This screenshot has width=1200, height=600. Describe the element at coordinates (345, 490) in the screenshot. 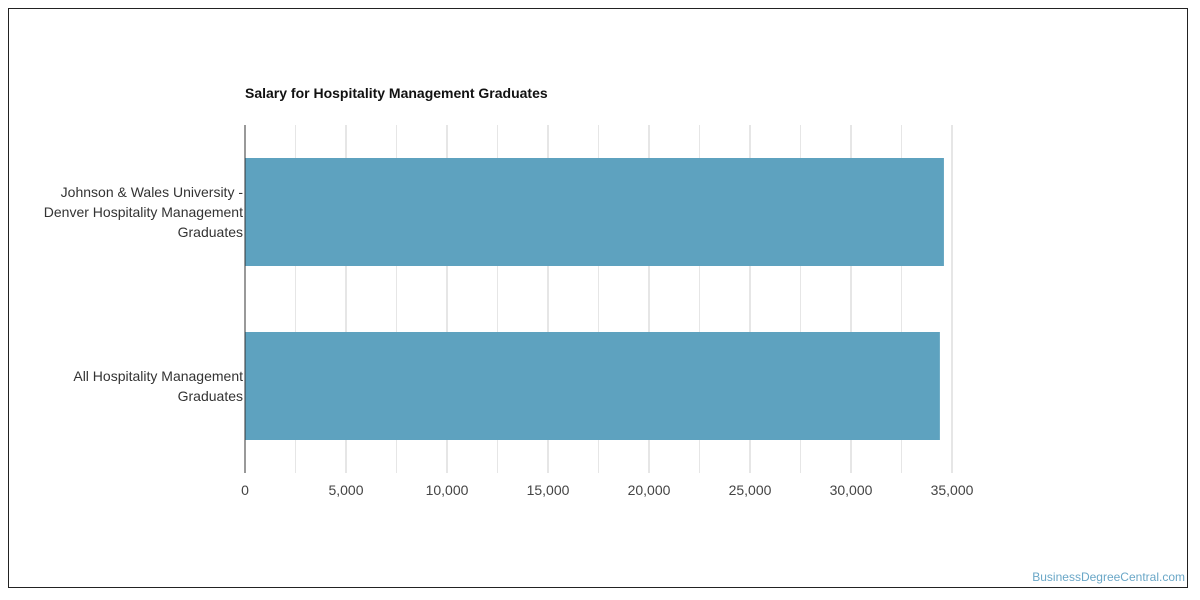

I see `x-tick-label: 5,000` at that location.